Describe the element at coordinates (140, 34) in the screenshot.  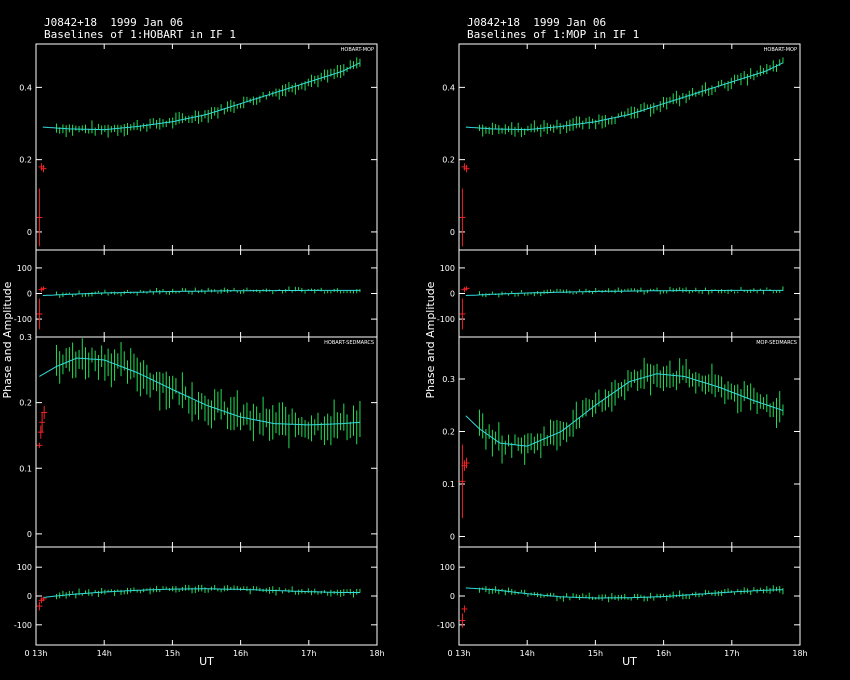
I see `figure-subtitle-left: Baselines of 1:HOBART in IF 1` at that location.